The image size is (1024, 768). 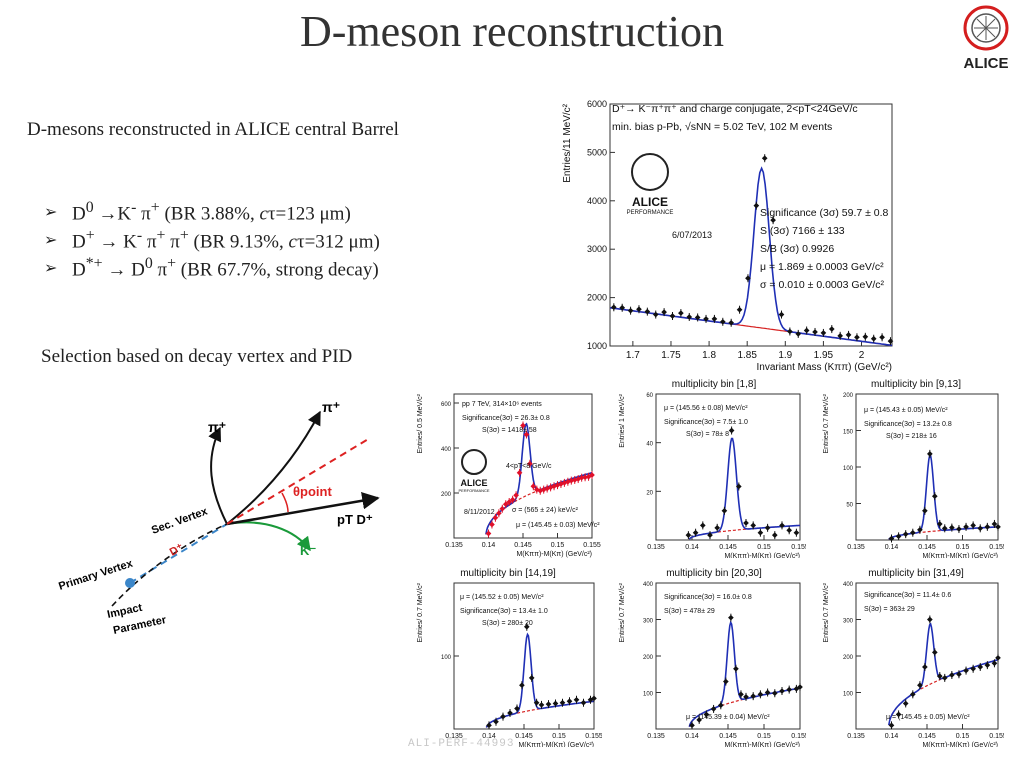 I want to click on annotation-text: μ = (145.45 ± 0.05) MeV/c², so click(x=928, y=717).